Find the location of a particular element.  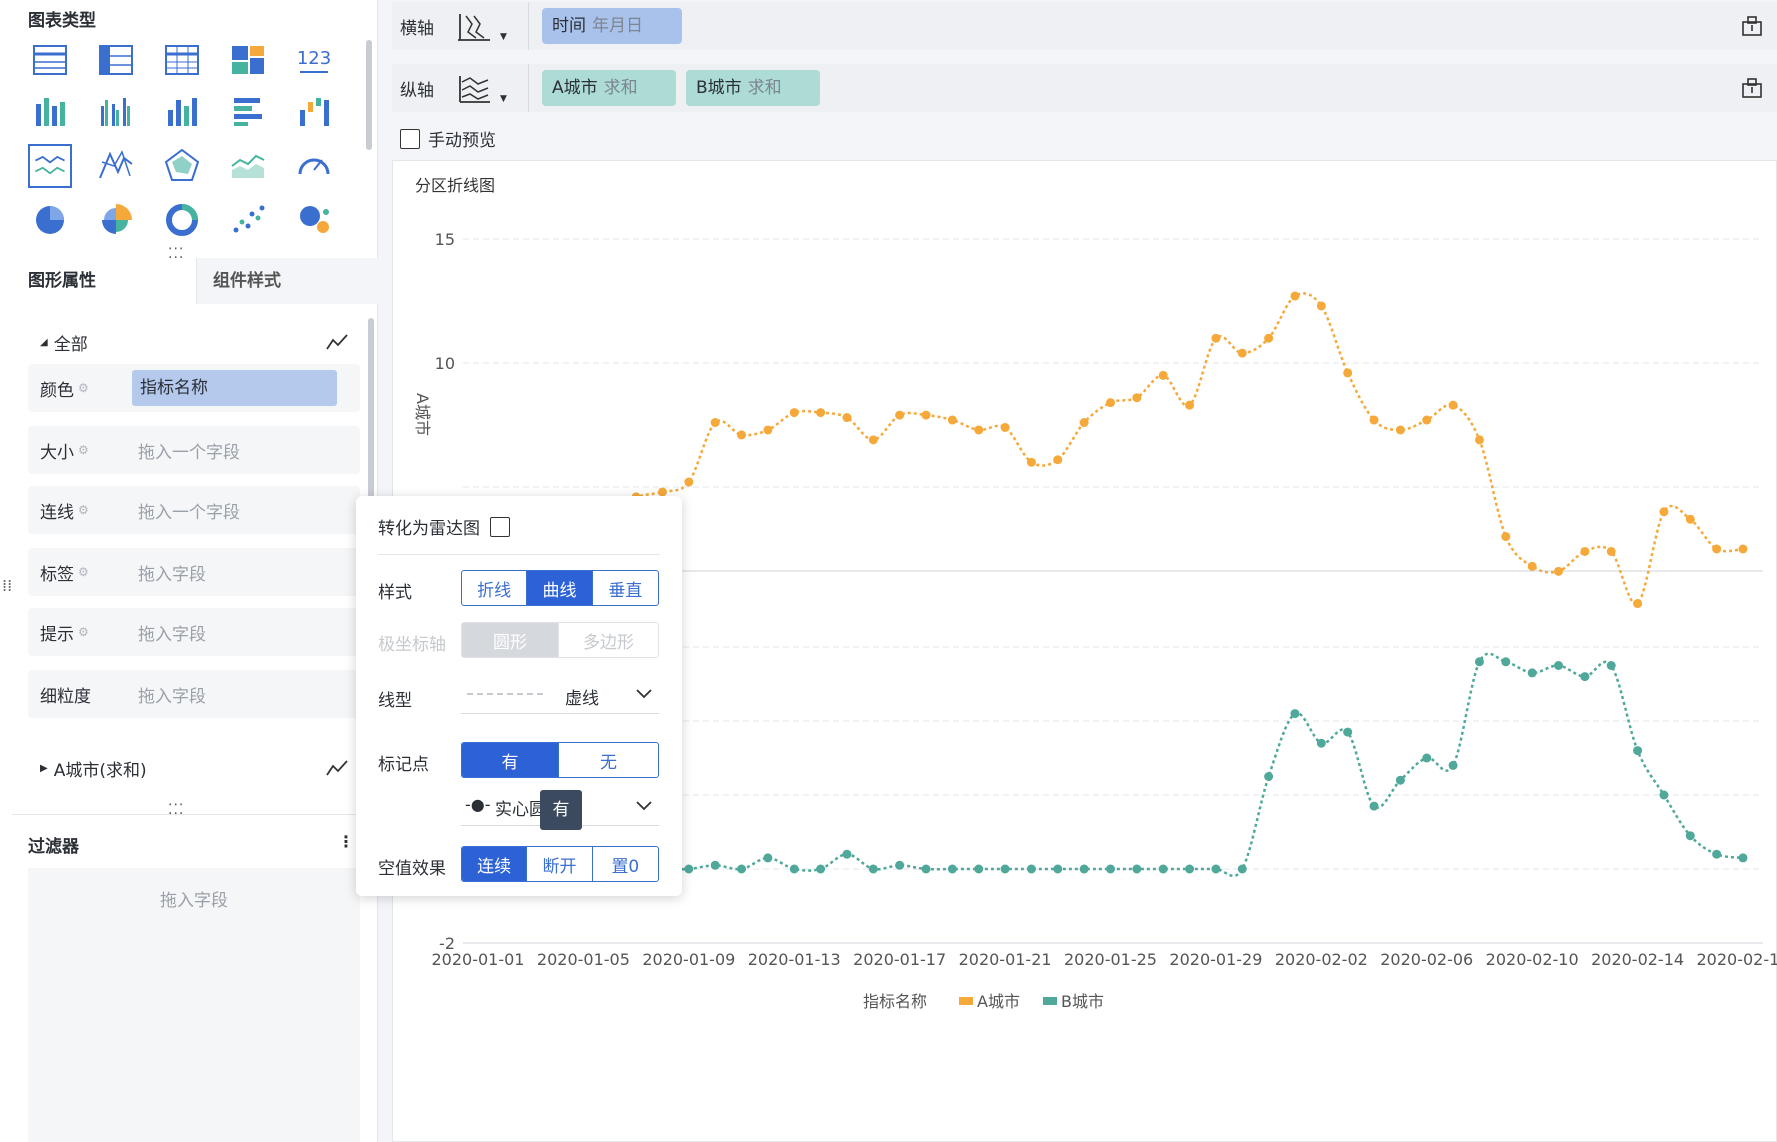

kpi-number-icon: 123 is located at coordinates (314, 60).